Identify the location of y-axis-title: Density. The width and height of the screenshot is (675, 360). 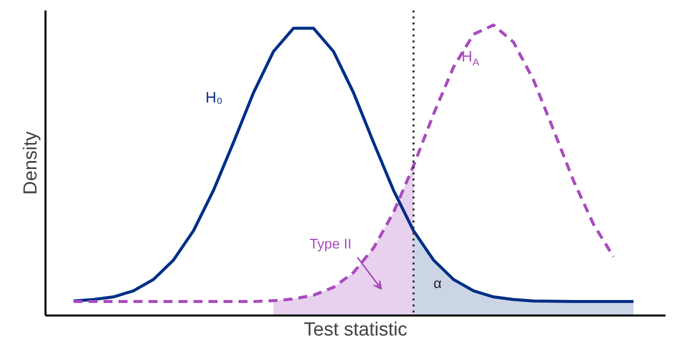
(31, 162).